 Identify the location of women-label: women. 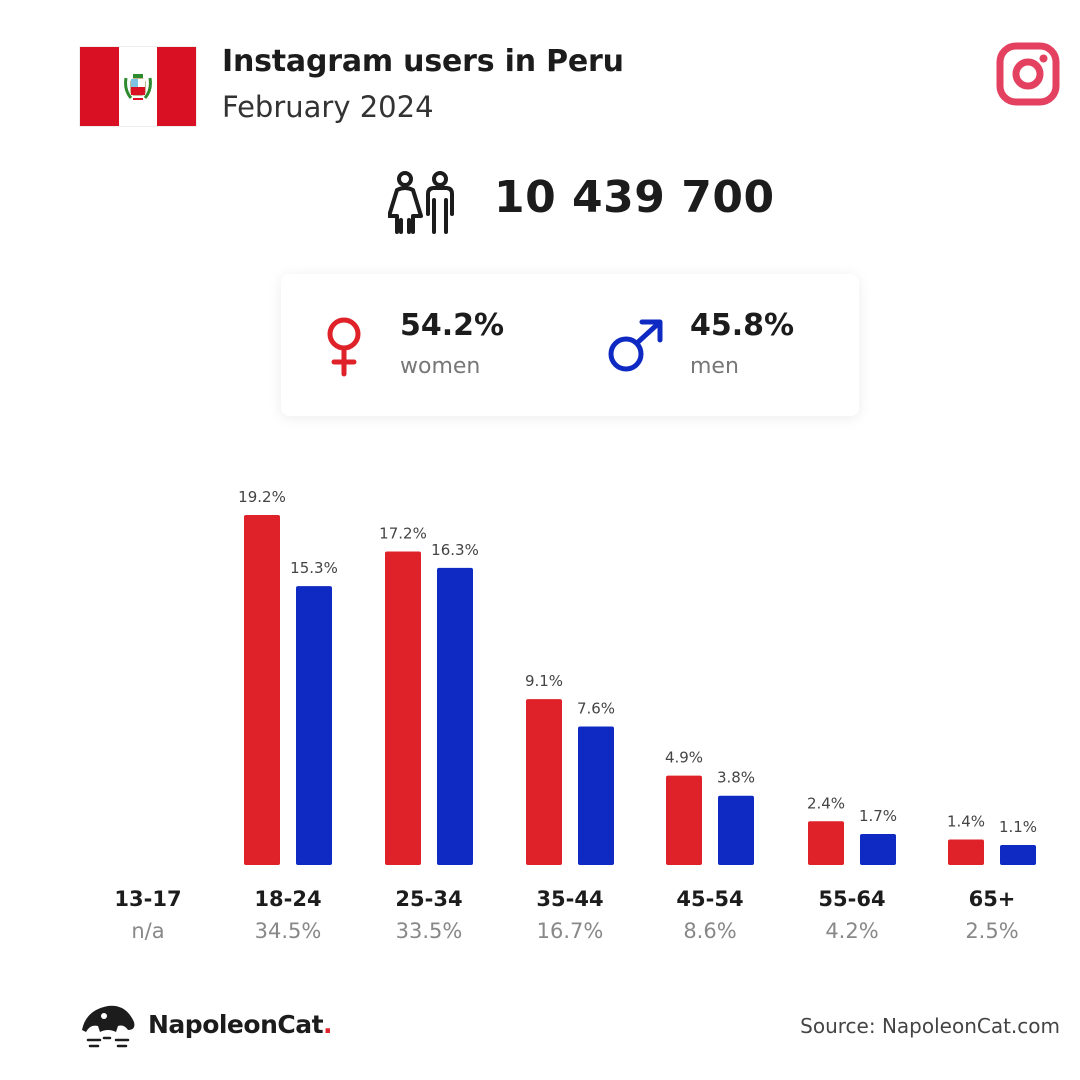
(440, 366).